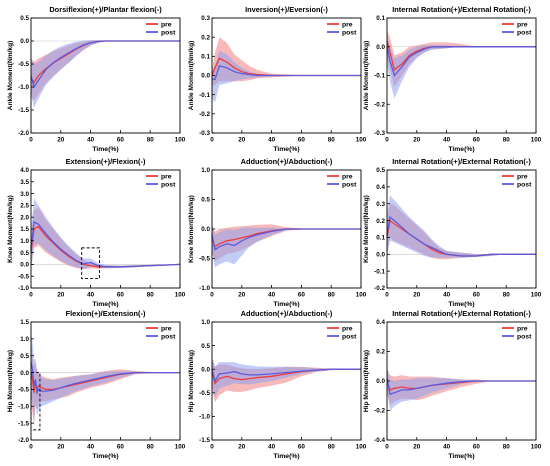 The width and height of the screenshot is (550, 466). What do you see at coordinates (24, 217) in the screenshot?
I see `y-tick-label: 2.0` at bounding box center [24, 217].